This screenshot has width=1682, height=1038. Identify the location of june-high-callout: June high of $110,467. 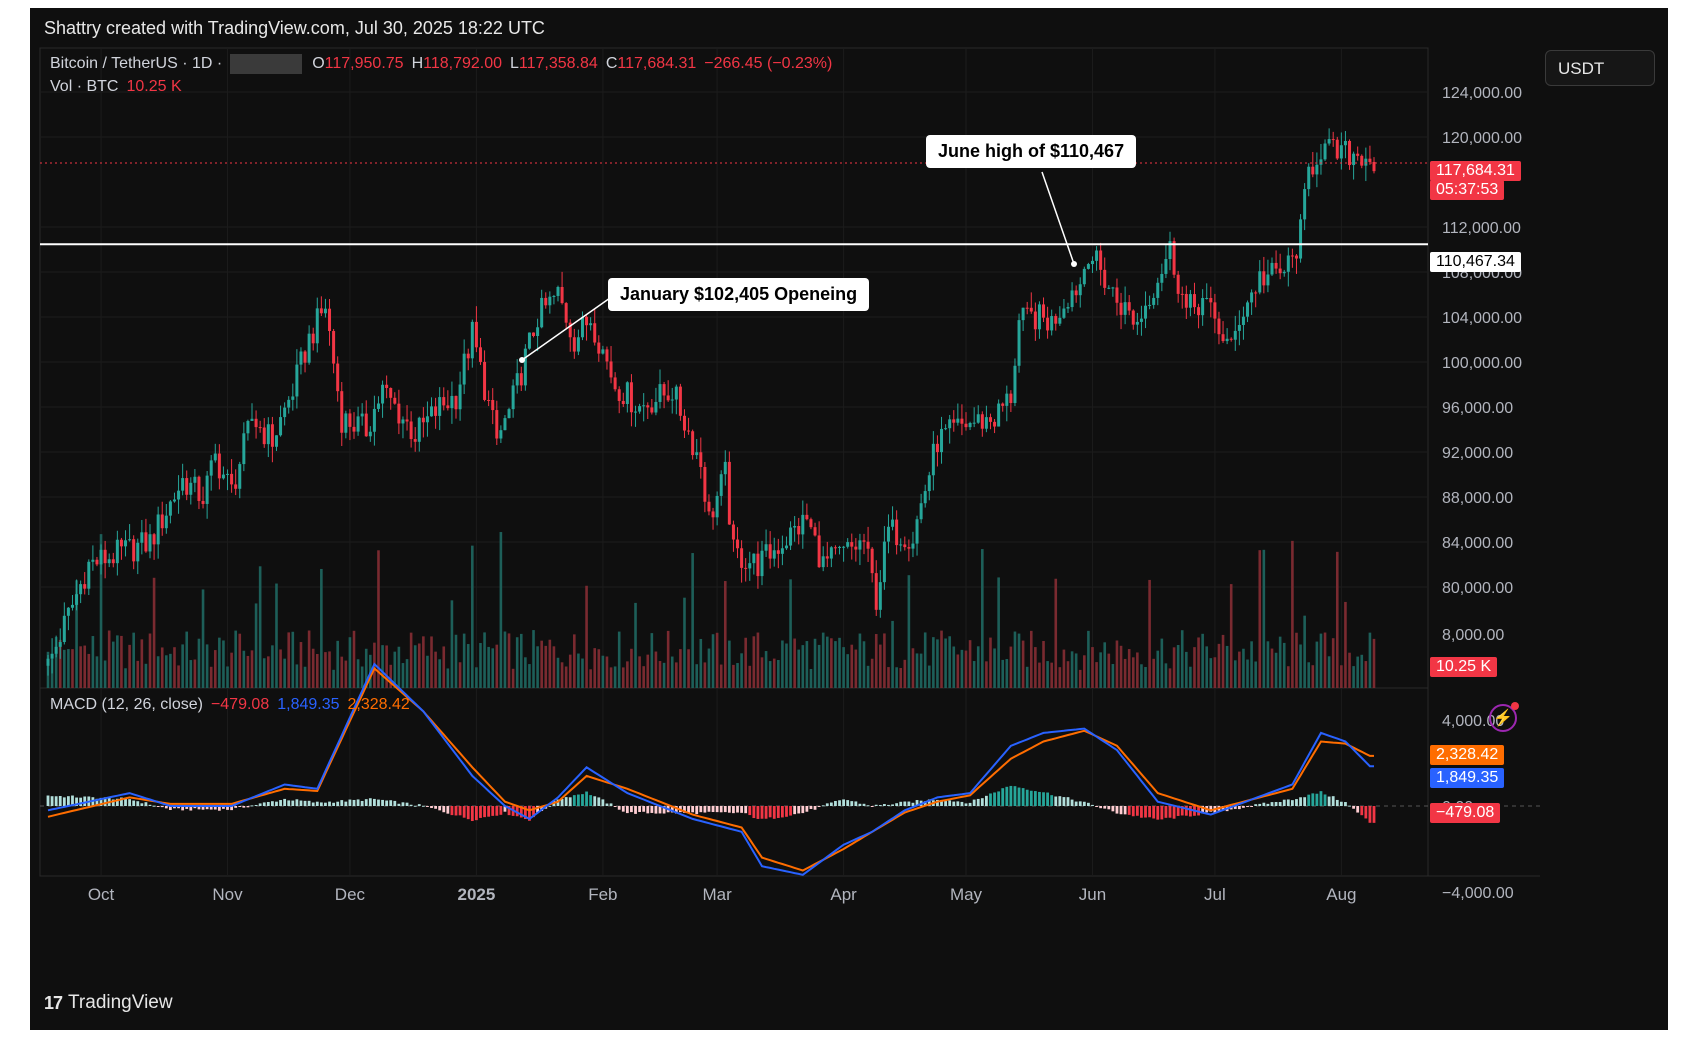
(1031, 151).